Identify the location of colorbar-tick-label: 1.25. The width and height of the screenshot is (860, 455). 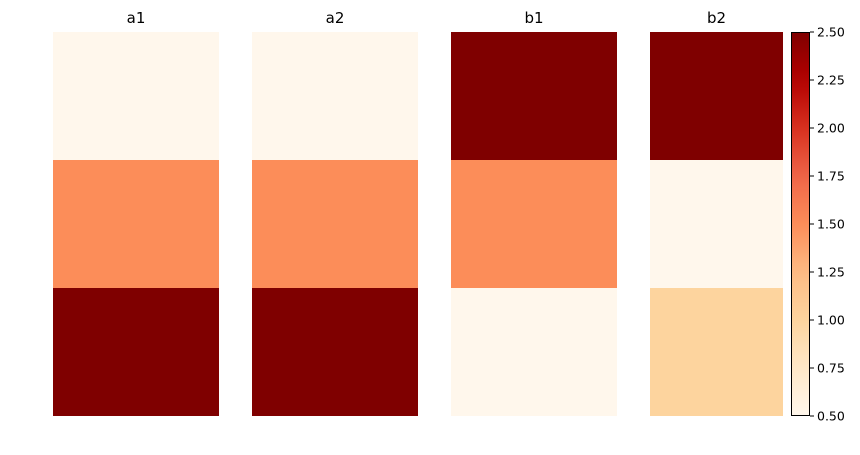
(831, 272).